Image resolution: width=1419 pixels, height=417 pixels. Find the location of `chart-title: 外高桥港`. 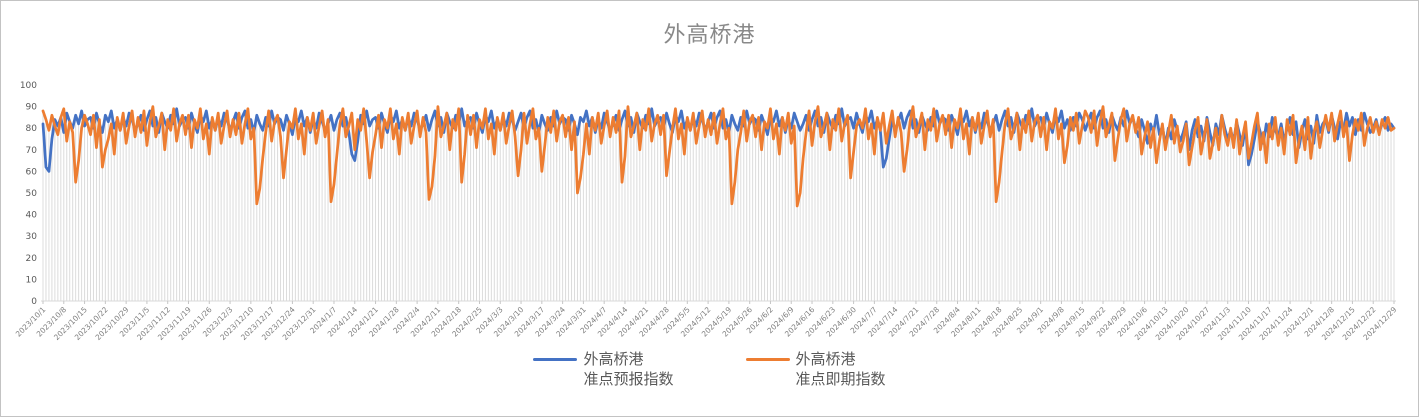

chart-title: 外高桥港 is located at coordinates (709, 35).